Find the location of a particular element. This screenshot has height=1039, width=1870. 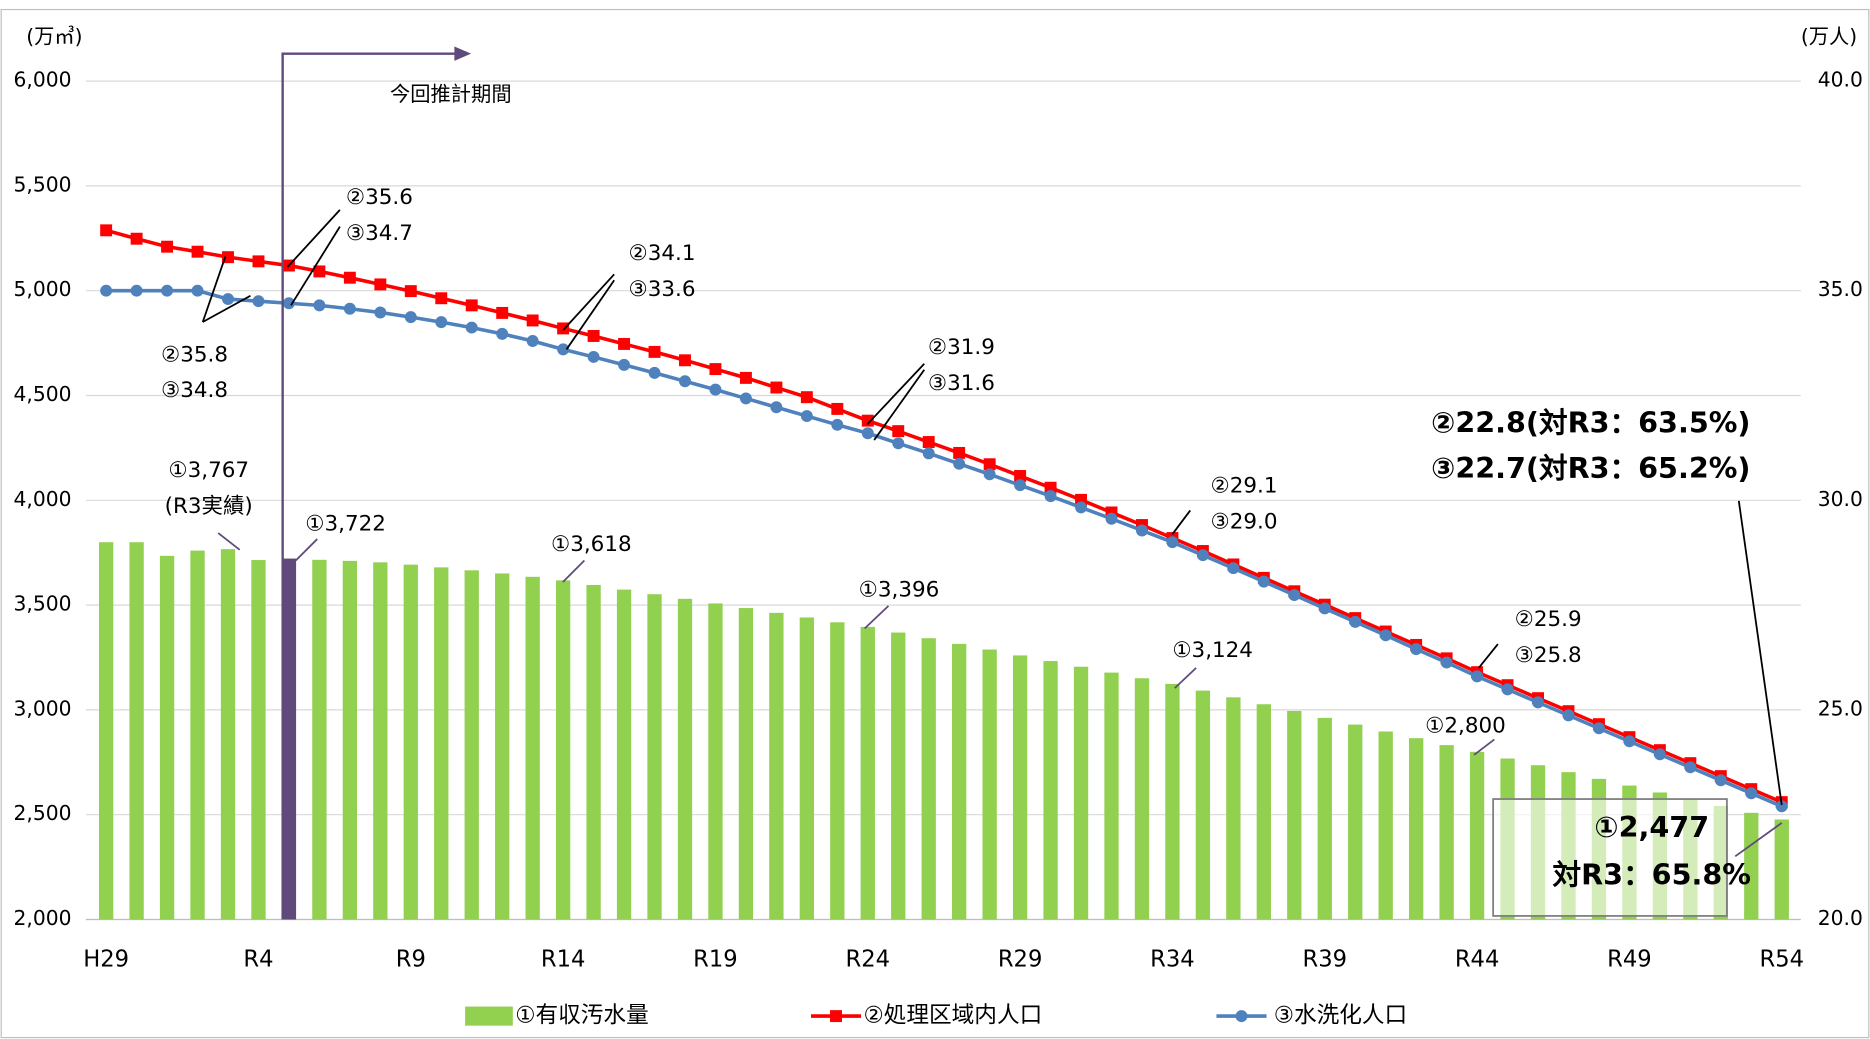

annotation: ②35.8 is located at coordinates (194, 354).